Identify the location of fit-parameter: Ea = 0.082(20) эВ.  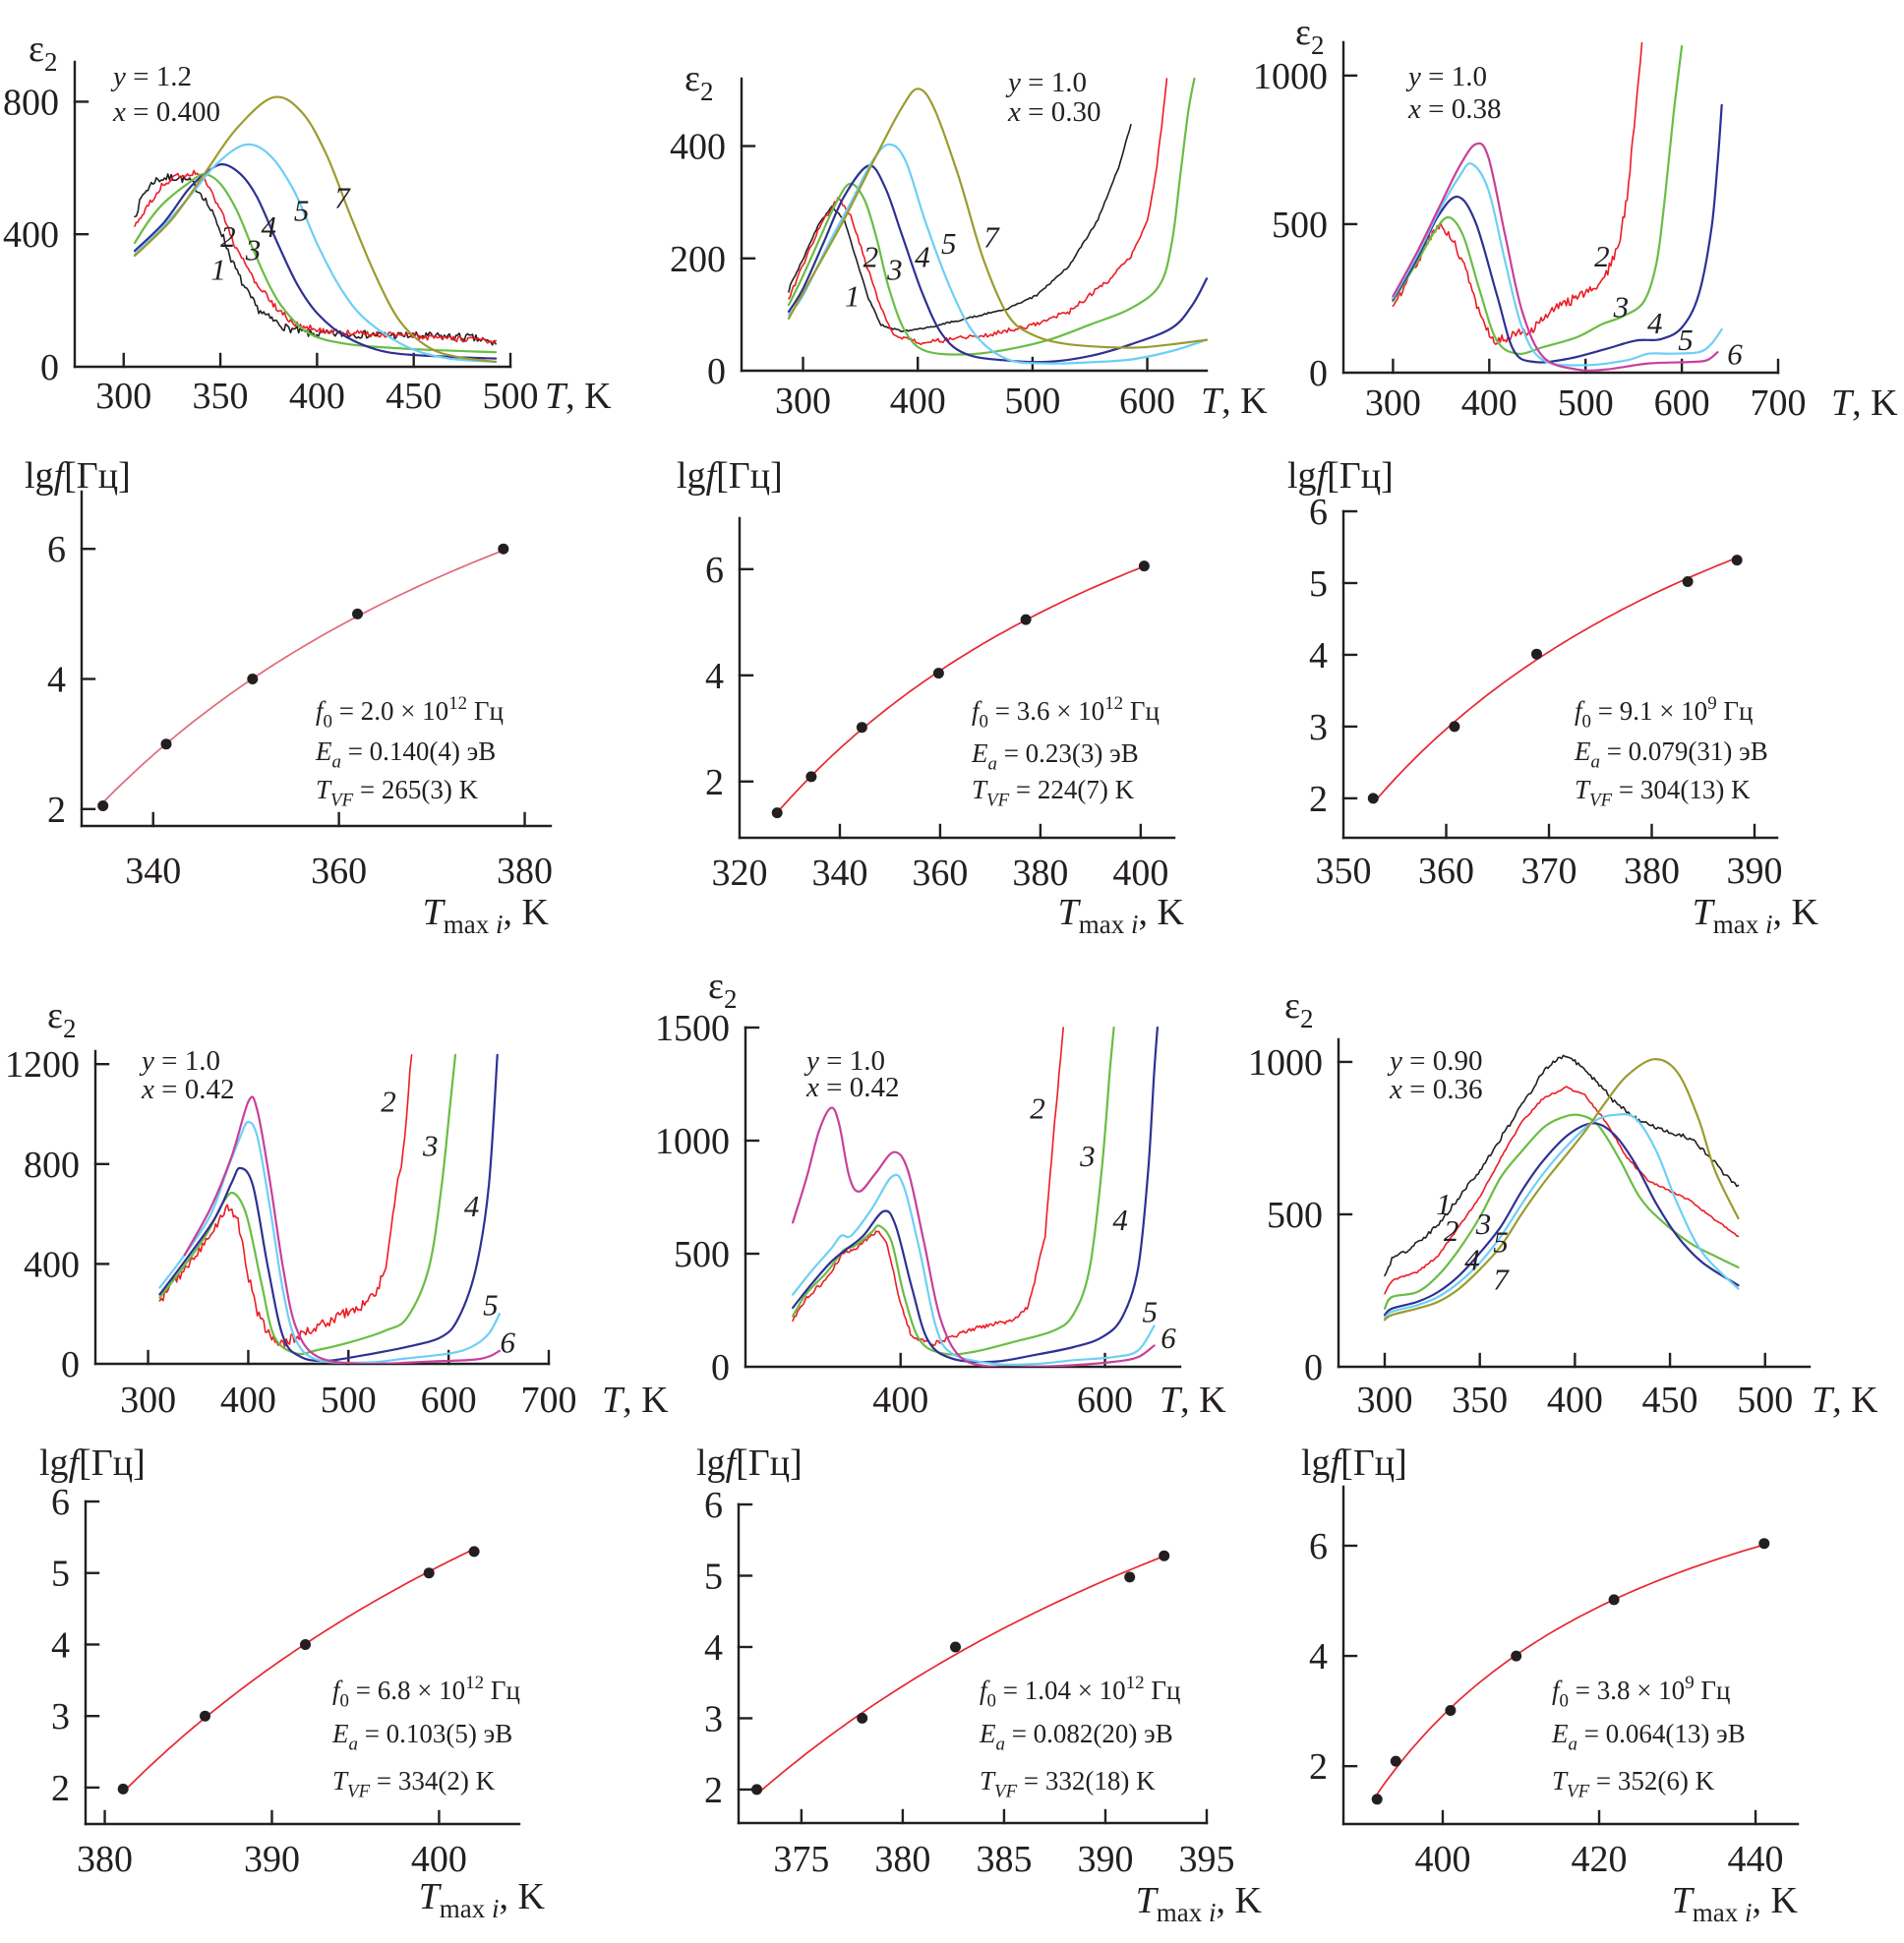
(1076, 1737).